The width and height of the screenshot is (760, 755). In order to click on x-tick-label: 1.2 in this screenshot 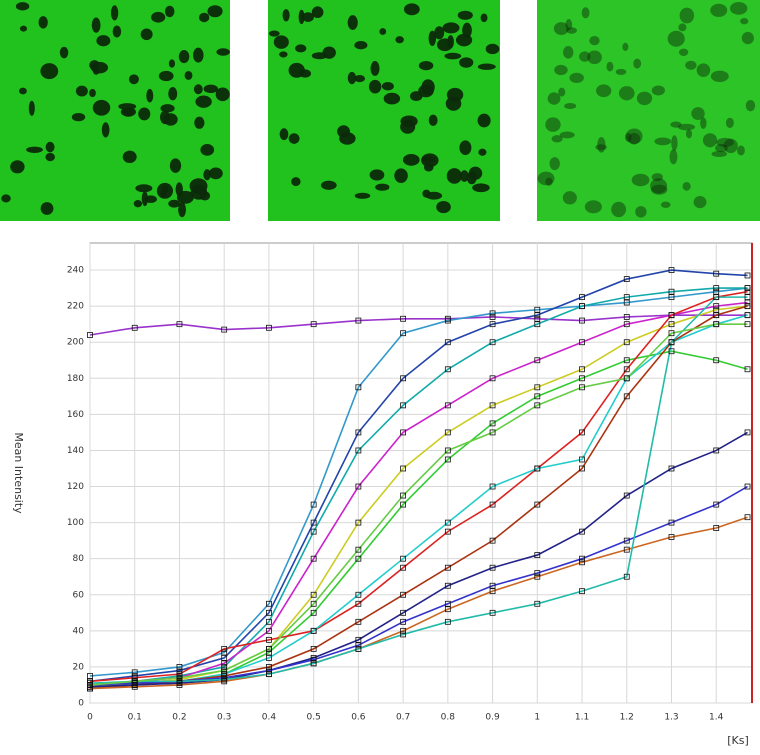, I will do `click(627, 718)`.